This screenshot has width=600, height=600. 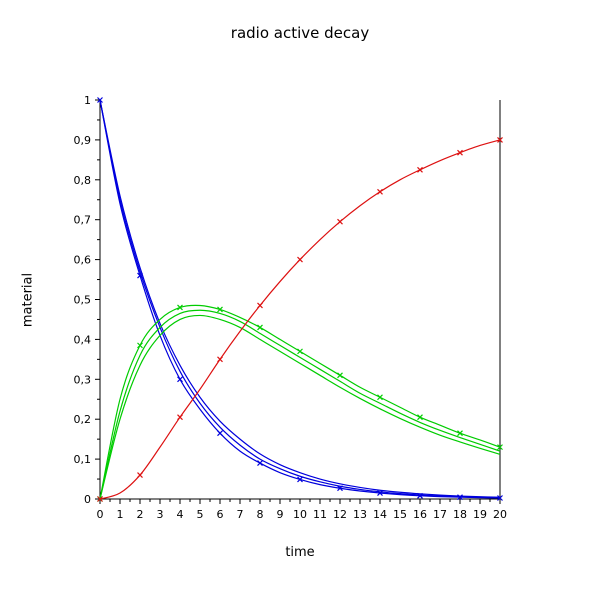 What do you see at coordinates (420, 514) in the screenshot?
I see `x-tick-label: 16` at bounding box center [420, 514].